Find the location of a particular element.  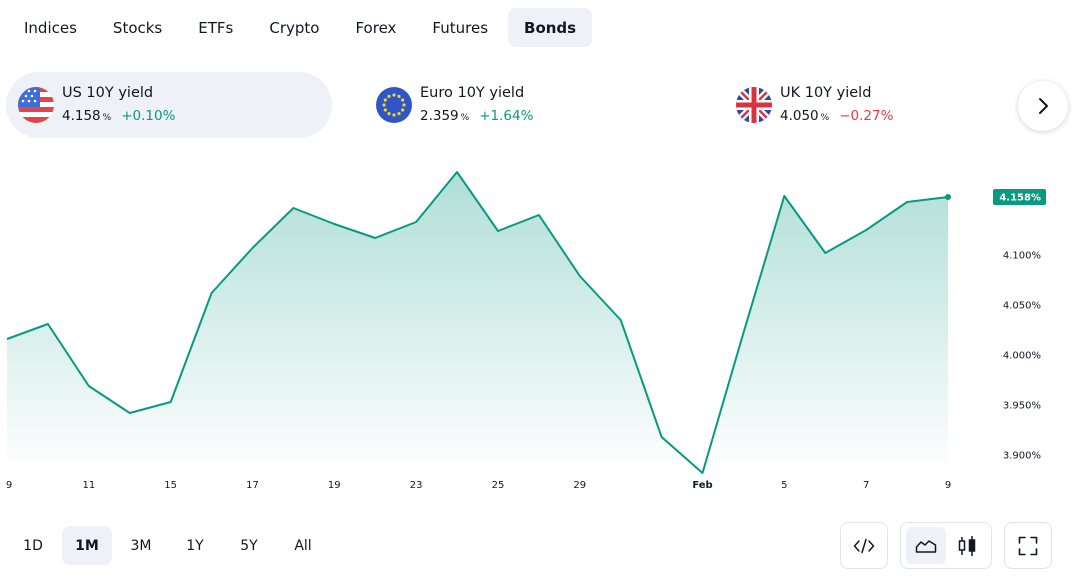

card-value: 4.050 is located at coordinates (799, 115).